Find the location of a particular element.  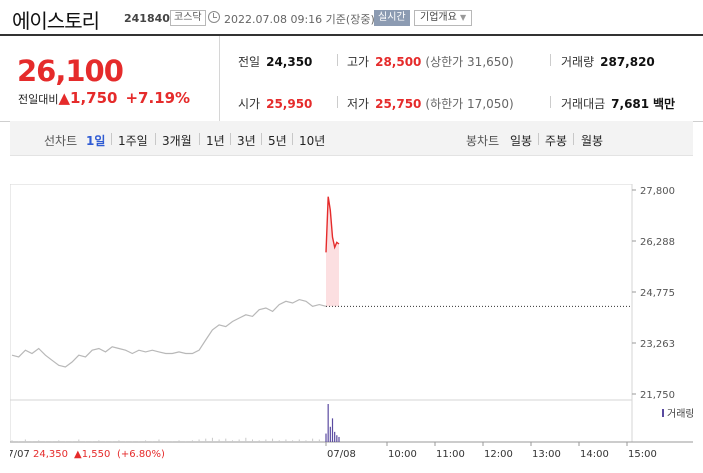

x-tick-label: 10:00 is located at coordinates (402, 454).